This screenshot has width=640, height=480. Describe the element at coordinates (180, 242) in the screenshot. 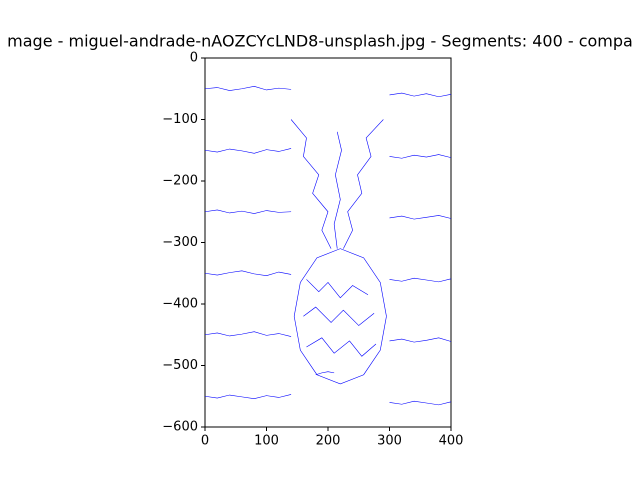

I see `y-tick-label: −300` at that location.